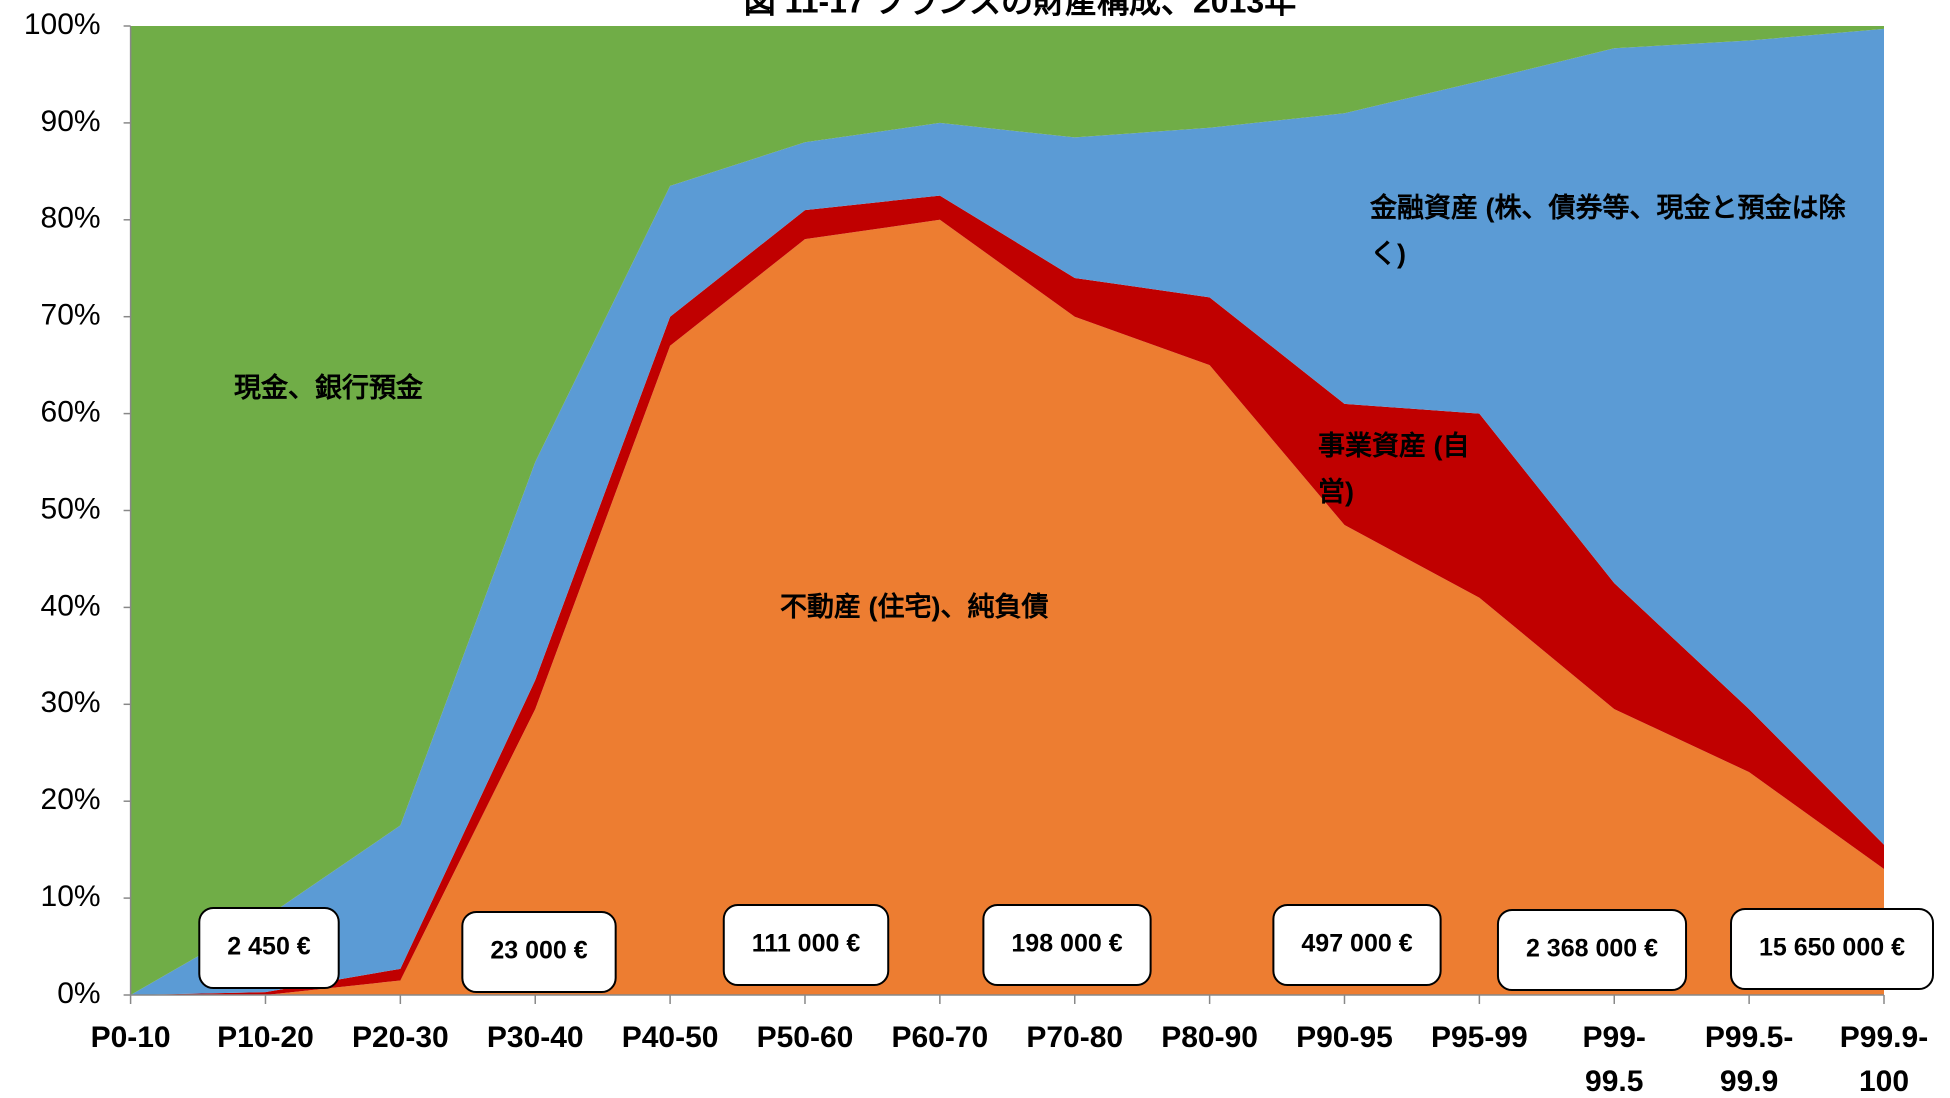 This screenshot has height=1098, width=1950. Describe the element at coordinates (1884, 1059) in the screenshot. I see `x-tick-label: P99.9-100` at that location.